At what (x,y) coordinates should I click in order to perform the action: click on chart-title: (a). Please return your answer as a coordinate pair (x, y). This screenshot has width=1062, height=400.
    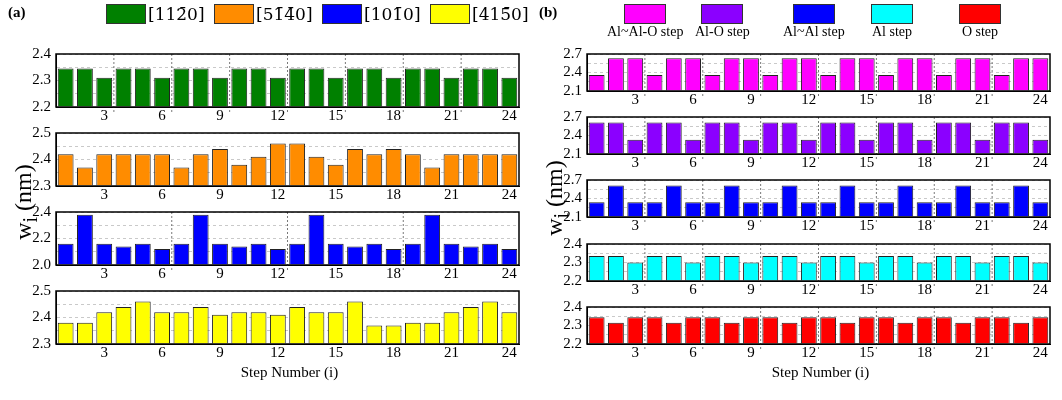
    Looking at the image, I should click on (17, 12).